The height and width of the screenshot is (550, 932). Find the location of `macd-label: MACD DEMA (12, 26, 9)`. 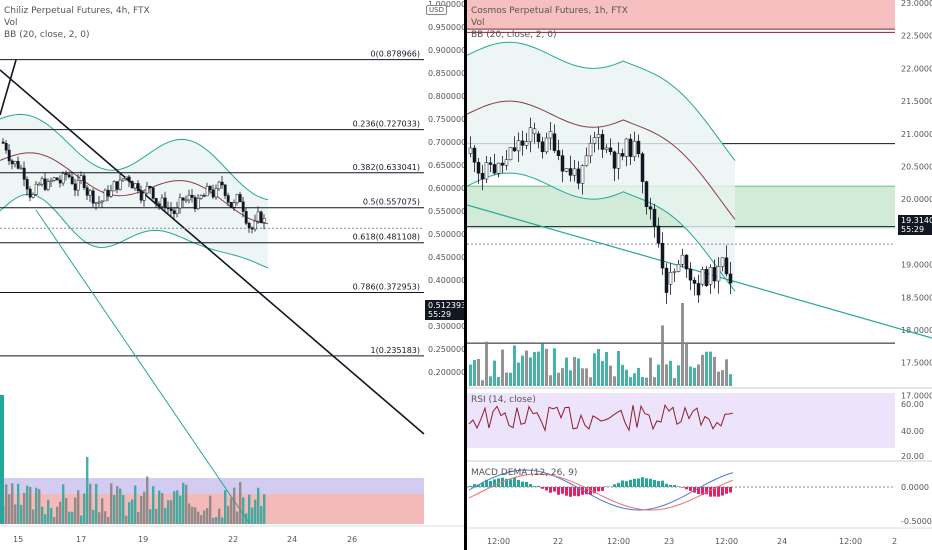

macd-label: MACD DEMA (12, 26, 9) is located at coordinates (524, 473).